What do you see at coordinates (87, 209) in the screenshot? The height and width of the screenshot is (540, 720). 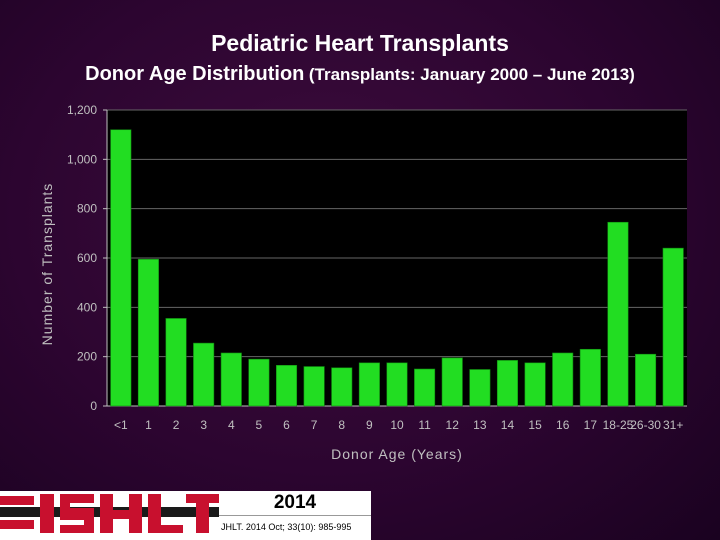 I see `y-tick-label: 800` at bounding box center [87, 209].